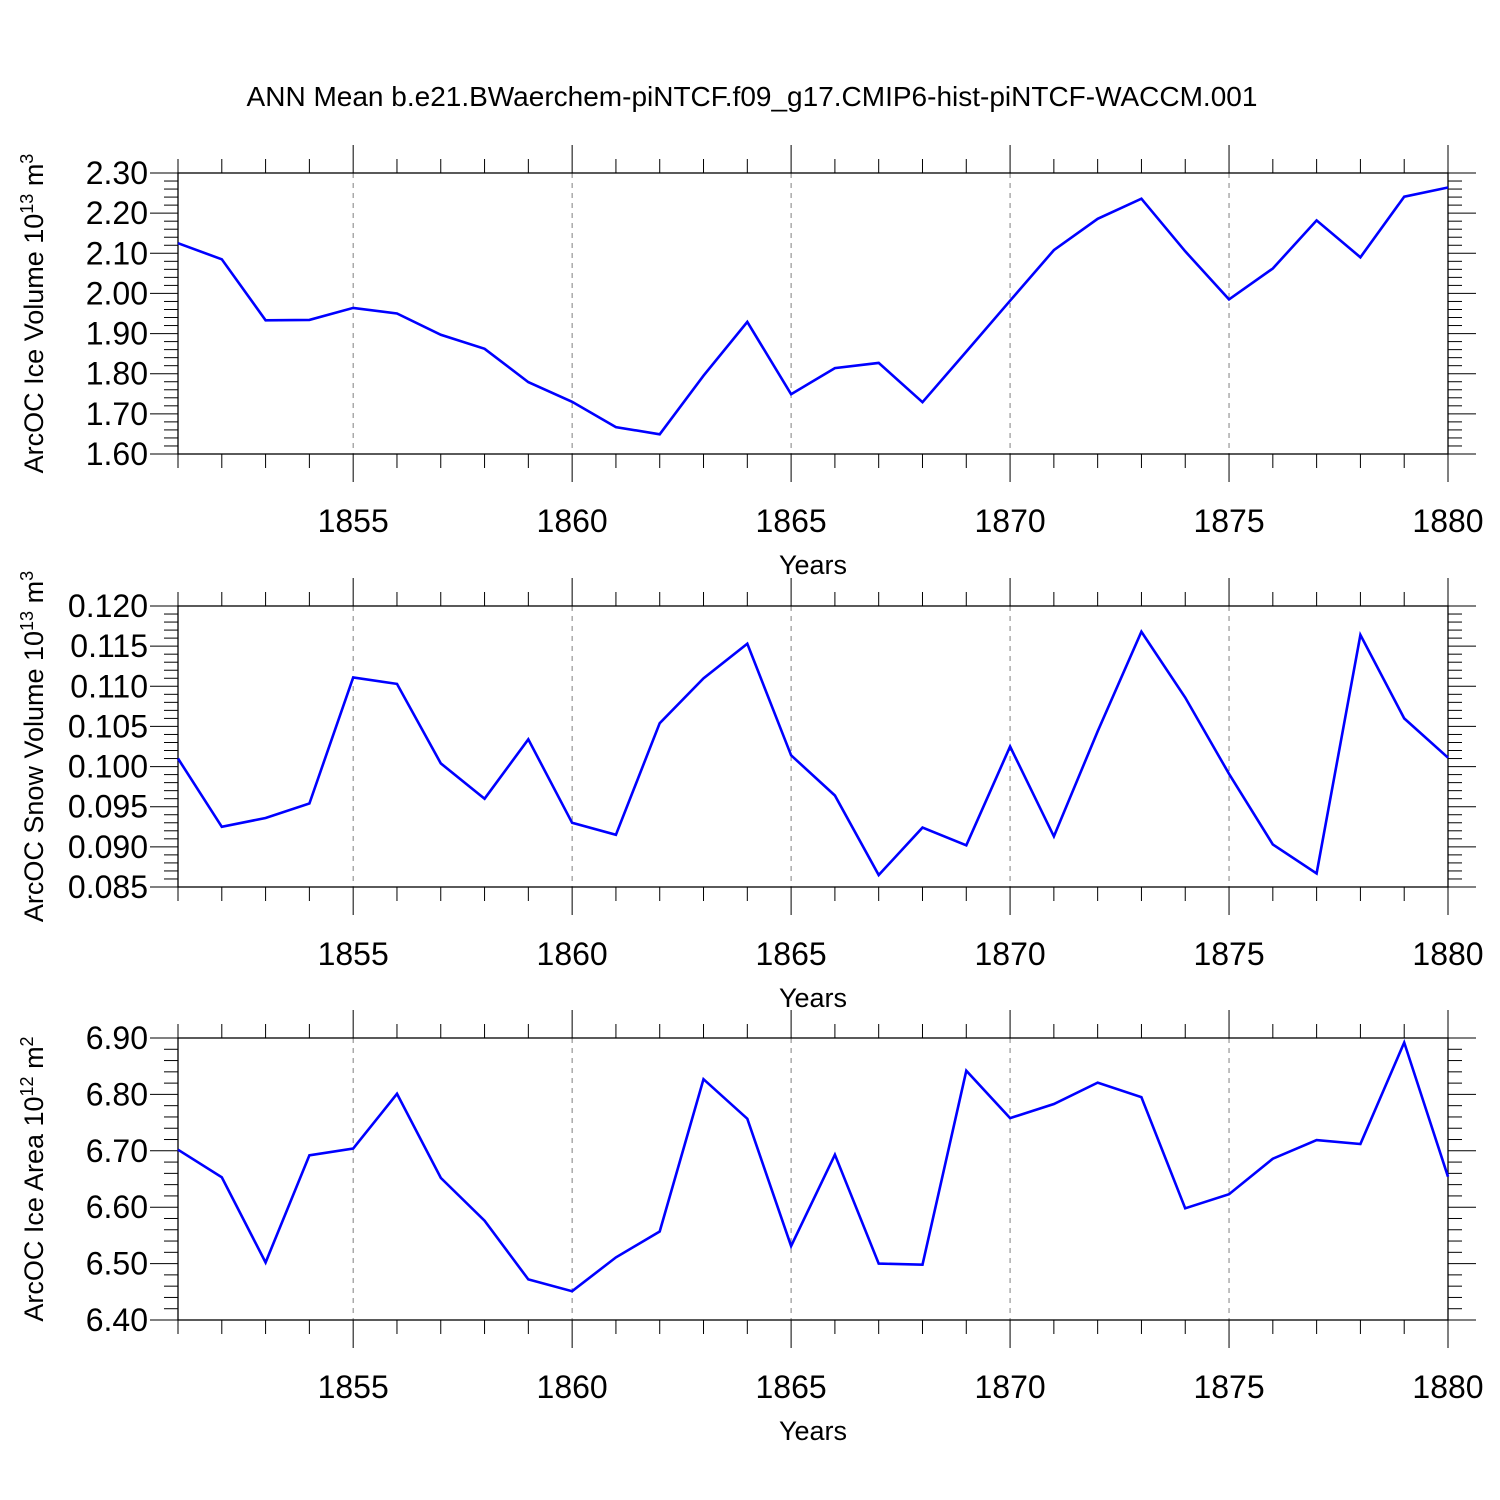 This screenshot has height=1500, width=1500. I want to click on y-axis-label: ArcOC Ice Volume 1013 m3, so click(33, 314).